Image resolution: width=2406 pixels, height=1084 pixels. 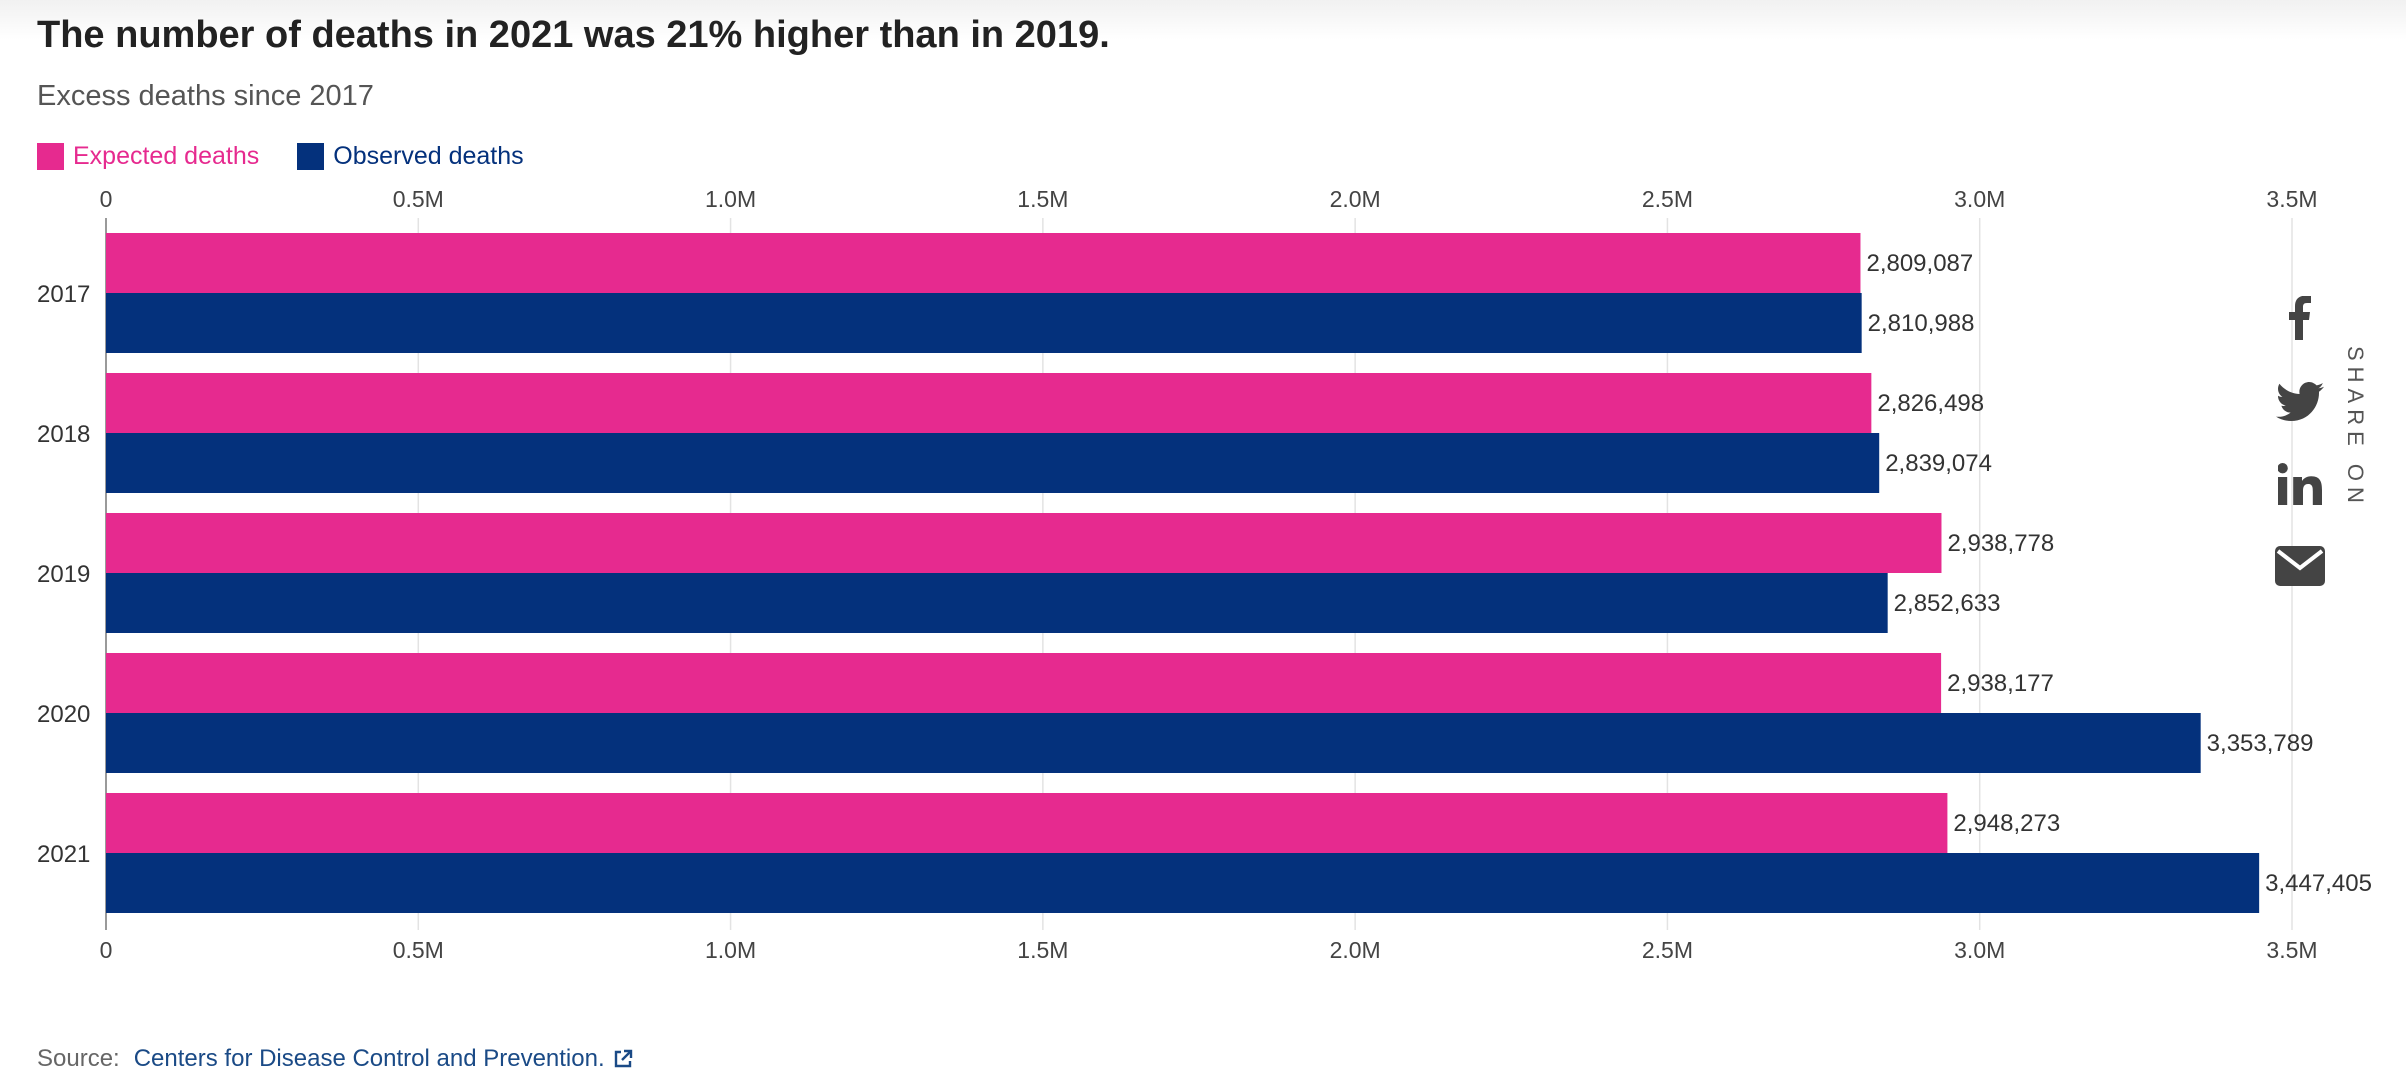 I want to click on x-tick-label-bottom: 2.0M, so click(x=1355, y=950).